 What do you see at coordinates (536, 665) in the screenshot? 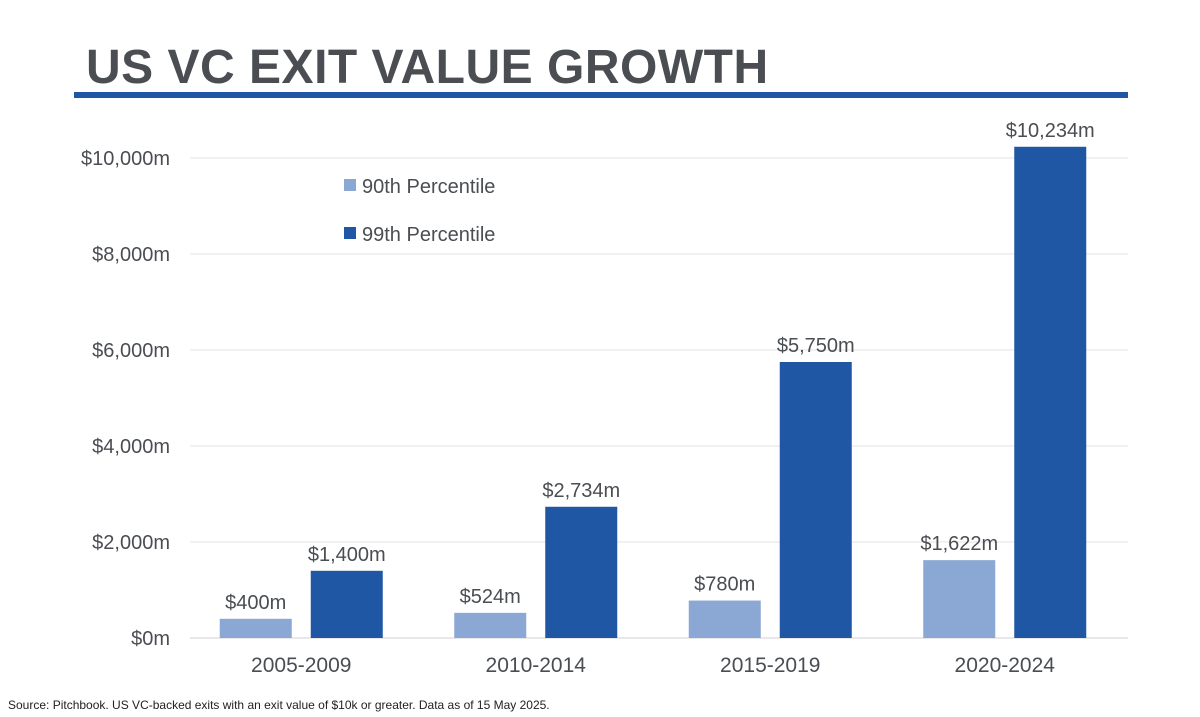
I see `x-tick-label: 2010-2014` at bounding box center [536, 665].